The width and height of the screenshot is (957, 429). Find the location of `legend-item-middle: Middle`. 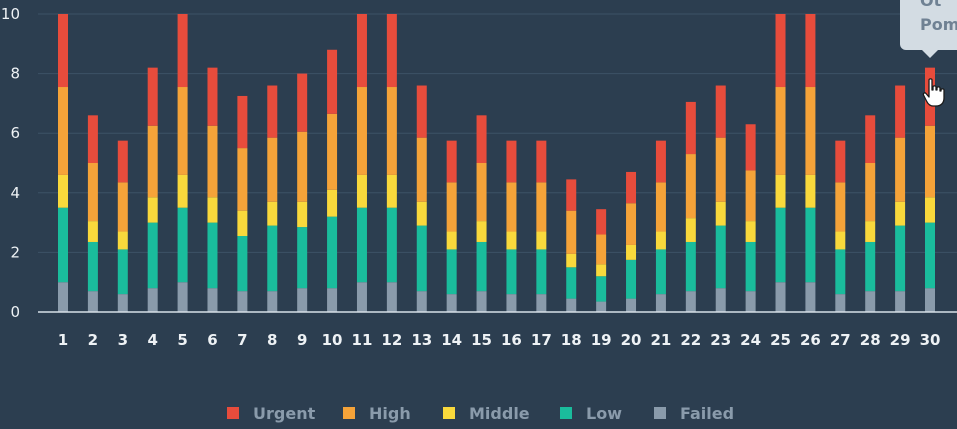

legend-item-middle: Middle is located at coordinates (486, 413).